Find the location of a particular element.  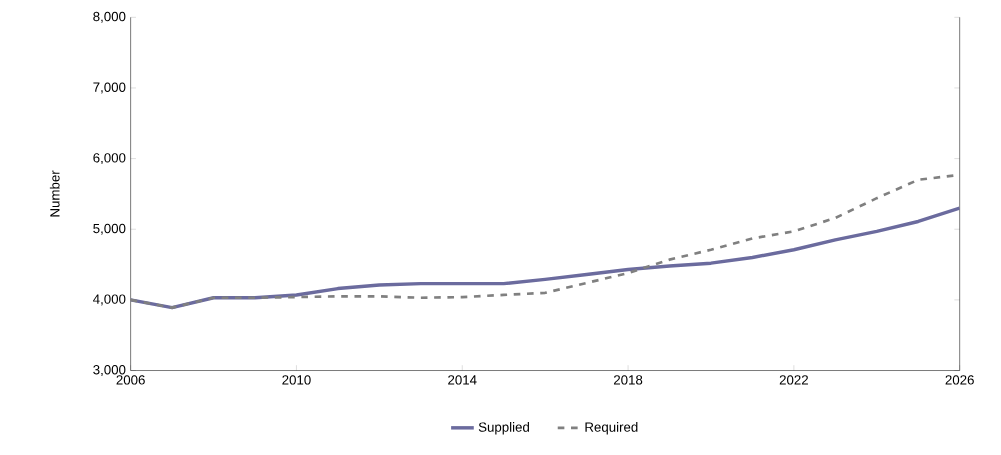

y-tick-label: 6,000 is located at coordinates (109, 159).